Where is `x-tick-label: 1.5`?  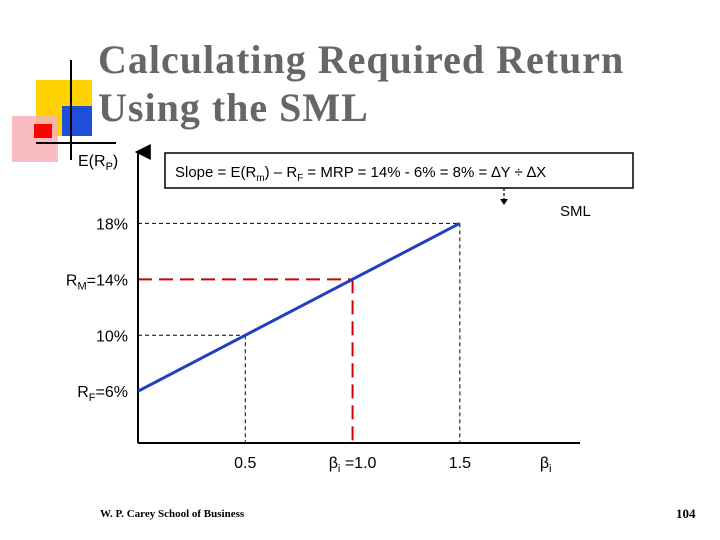 x-tick-label: 1.5 is located at coordinates (460, 463).